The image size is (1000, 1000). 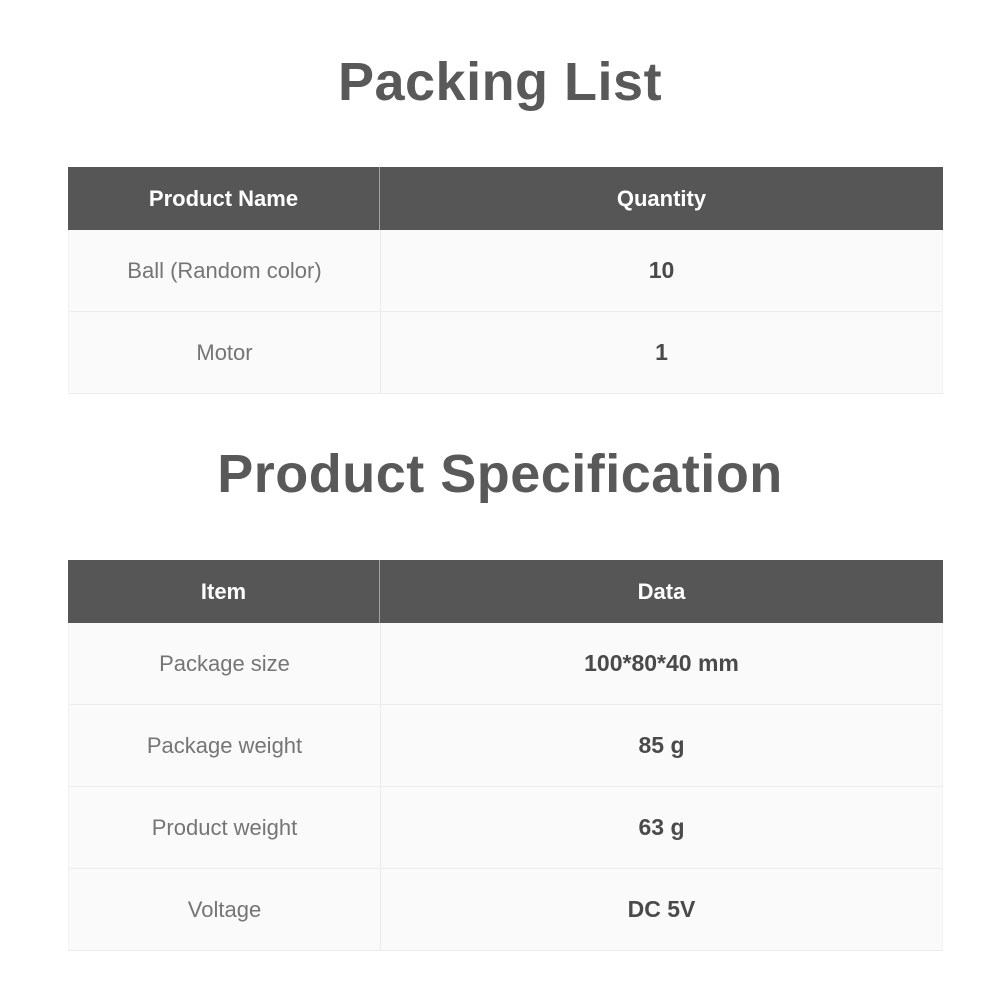 I want to click on product-specification-row-label: Product weight, so click(x=225, y=827).